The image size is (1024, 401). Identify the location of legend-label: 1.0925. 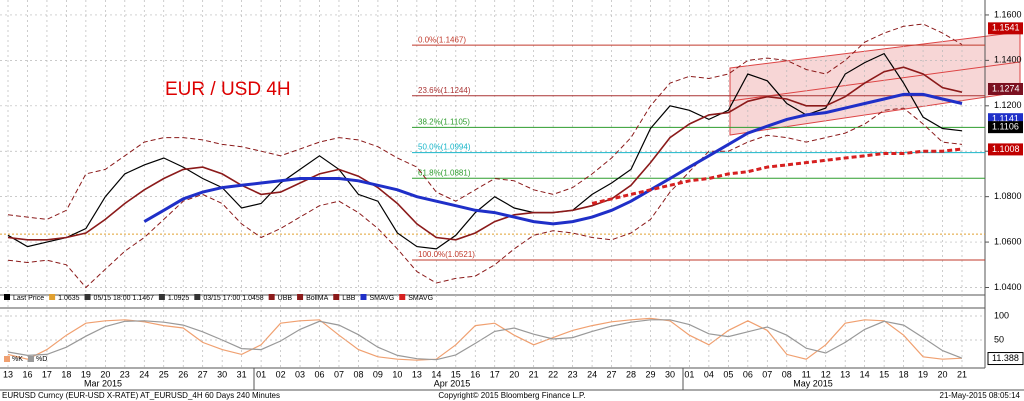
(179, 298).